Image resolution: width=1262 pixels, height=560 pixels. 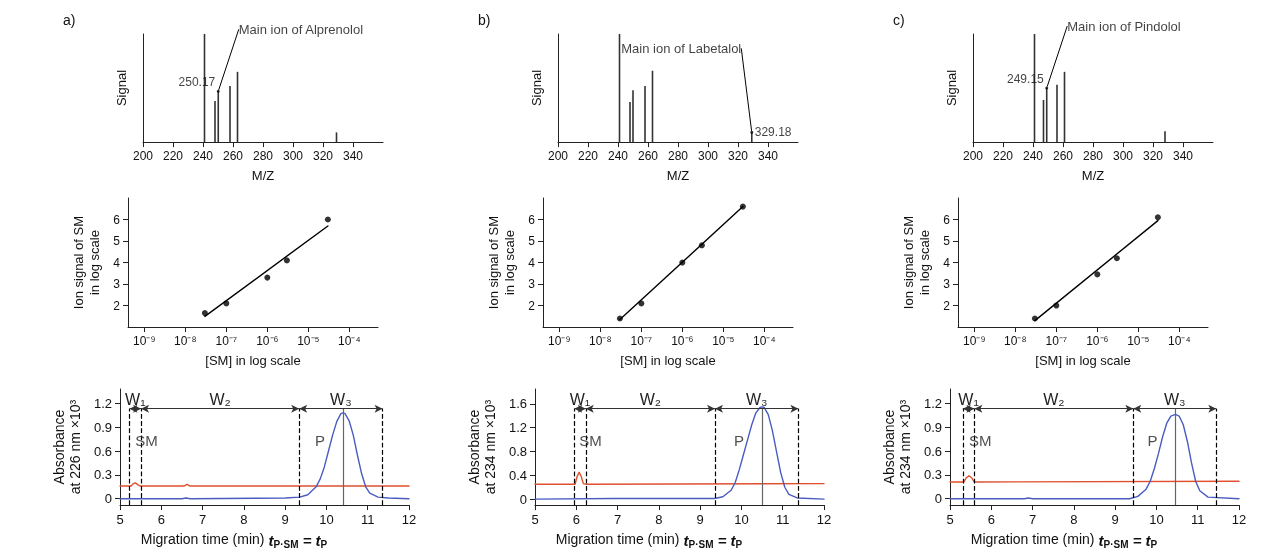 I want to click on x-tick-label: 320, so click(x=738, y=156).